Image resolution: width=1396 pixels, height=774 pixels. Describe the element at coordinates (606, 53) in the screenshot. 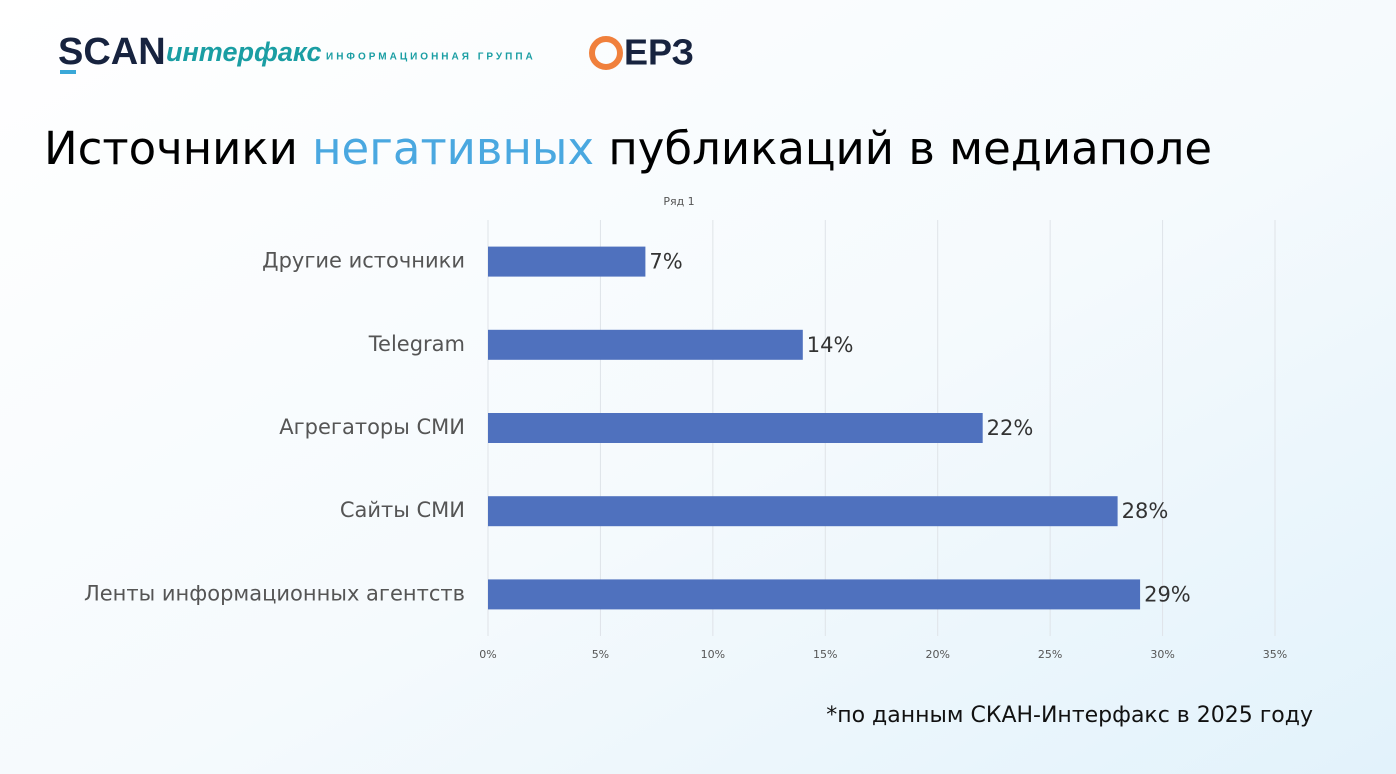

I see `logo-icon` at that location.